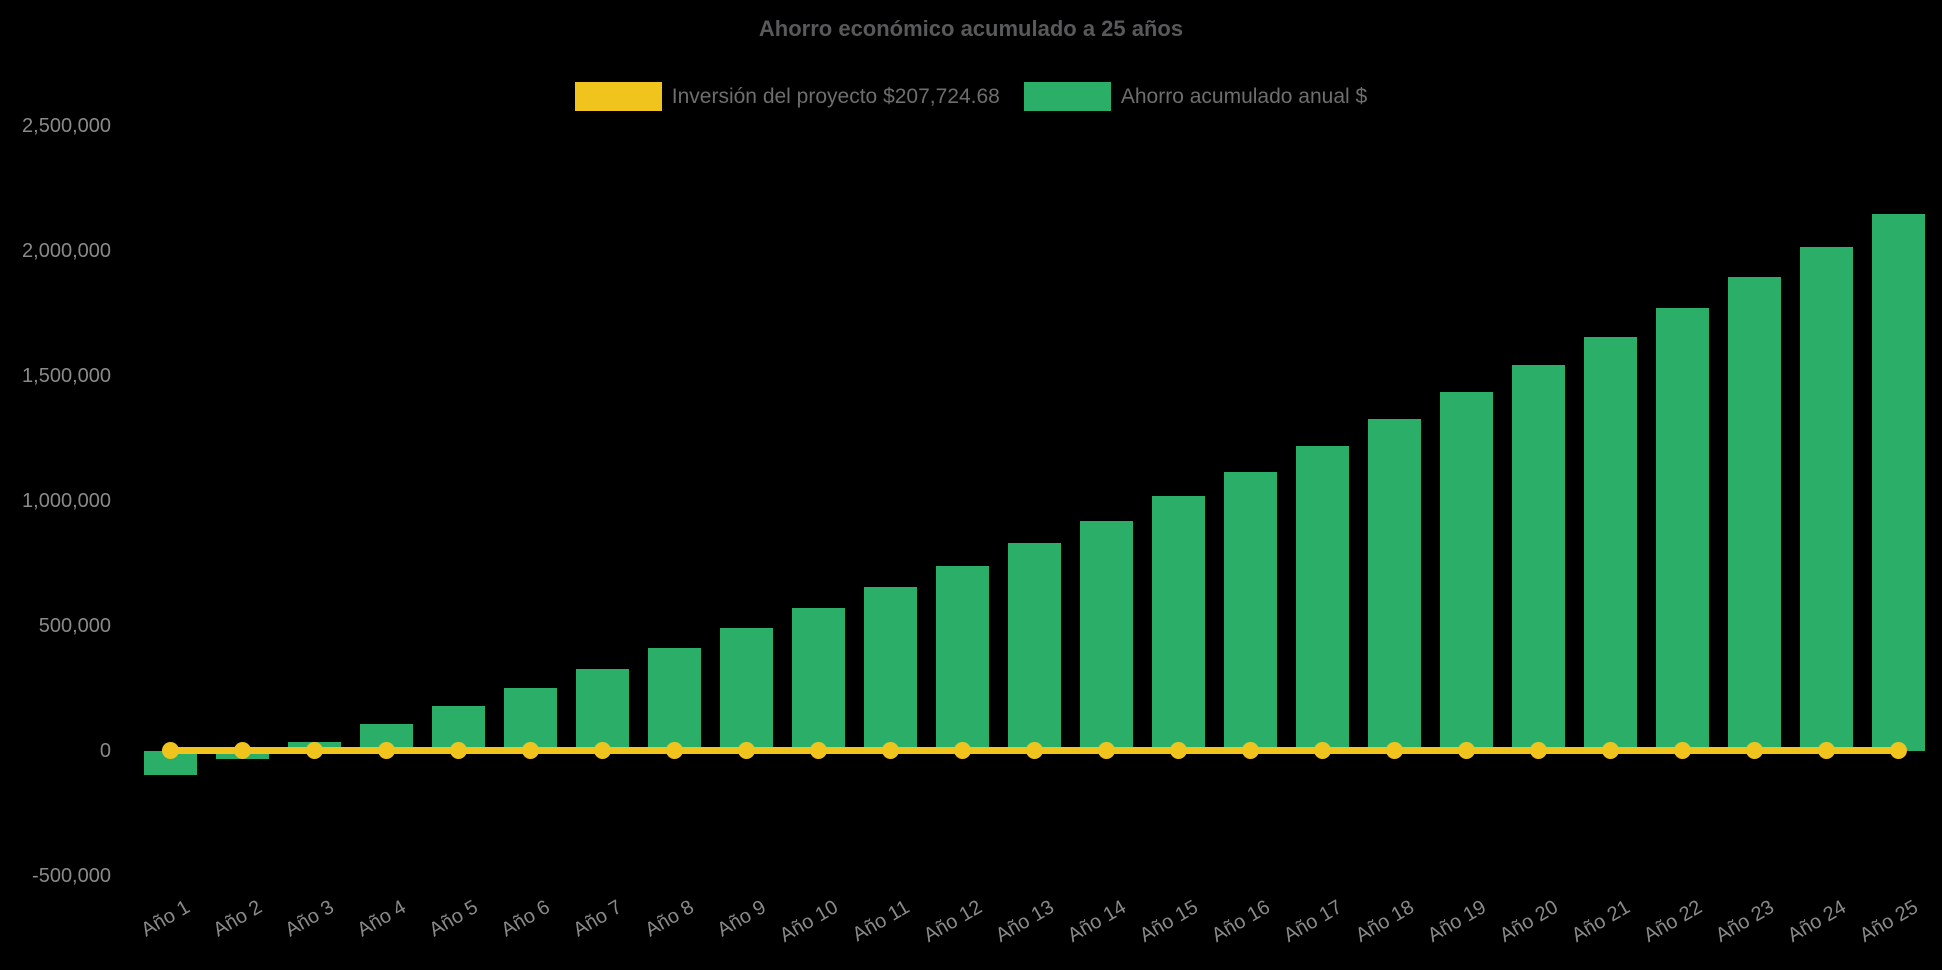 The image size is (1942, 970). Describe the element at coordinates (1067, 96) in the screenshot. I see `legend-swatch-ahorro` at that location.